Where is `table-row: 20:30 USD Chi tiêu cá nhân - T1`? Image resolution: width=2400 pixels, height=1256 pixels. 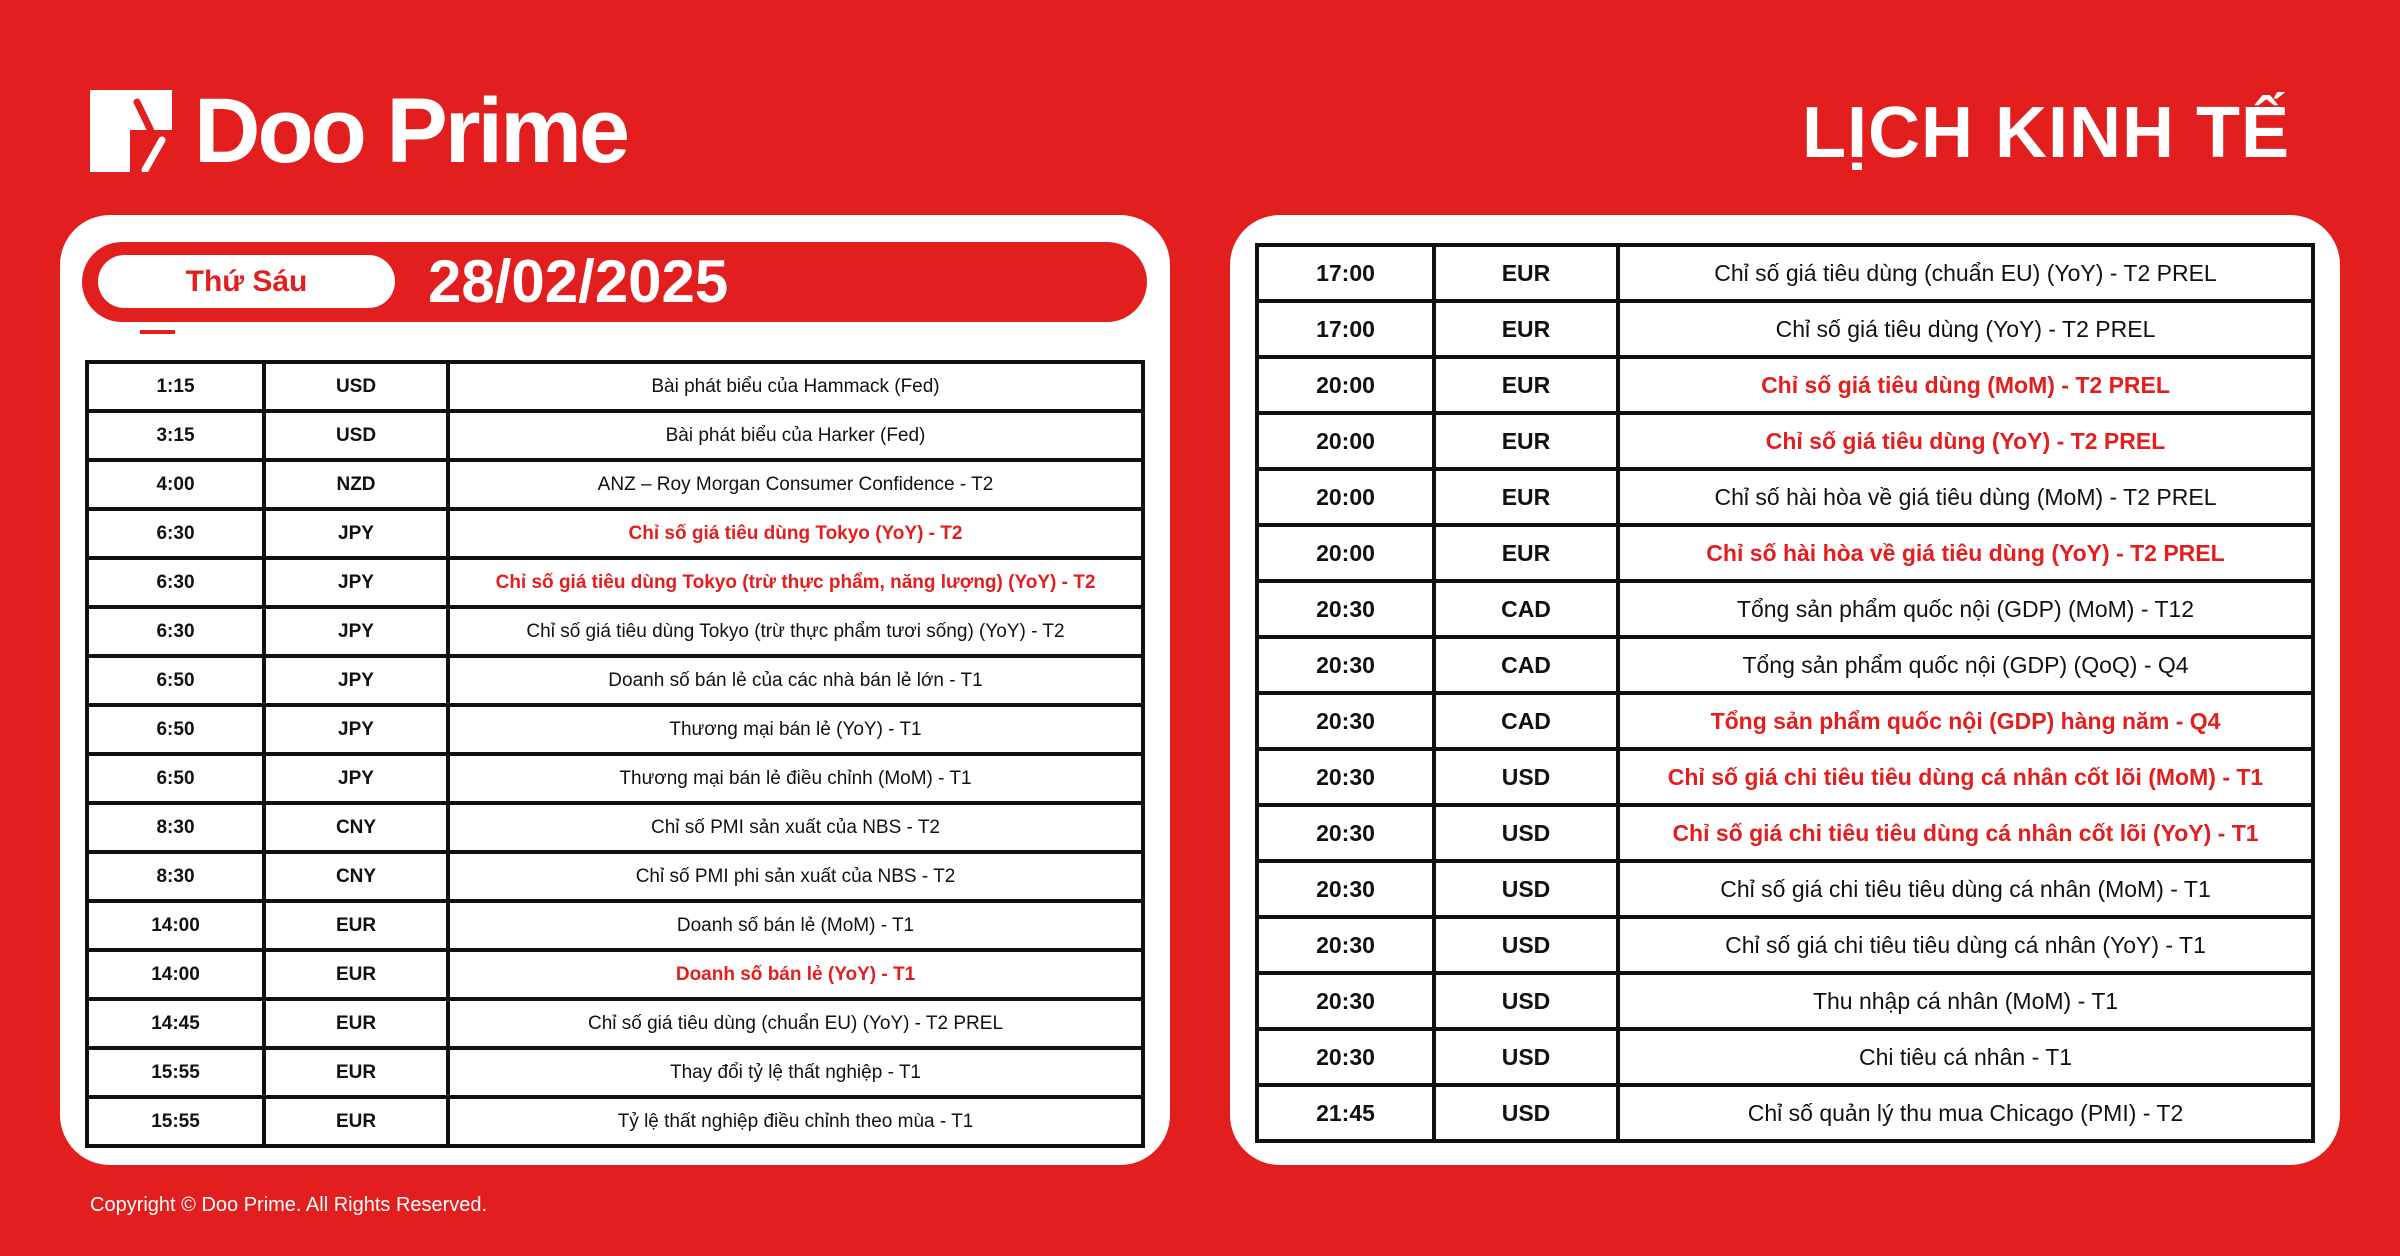
table-row: 20:30 USD Chi tiêu cá nhân - T1 is located at coordinates (1785, 1057).